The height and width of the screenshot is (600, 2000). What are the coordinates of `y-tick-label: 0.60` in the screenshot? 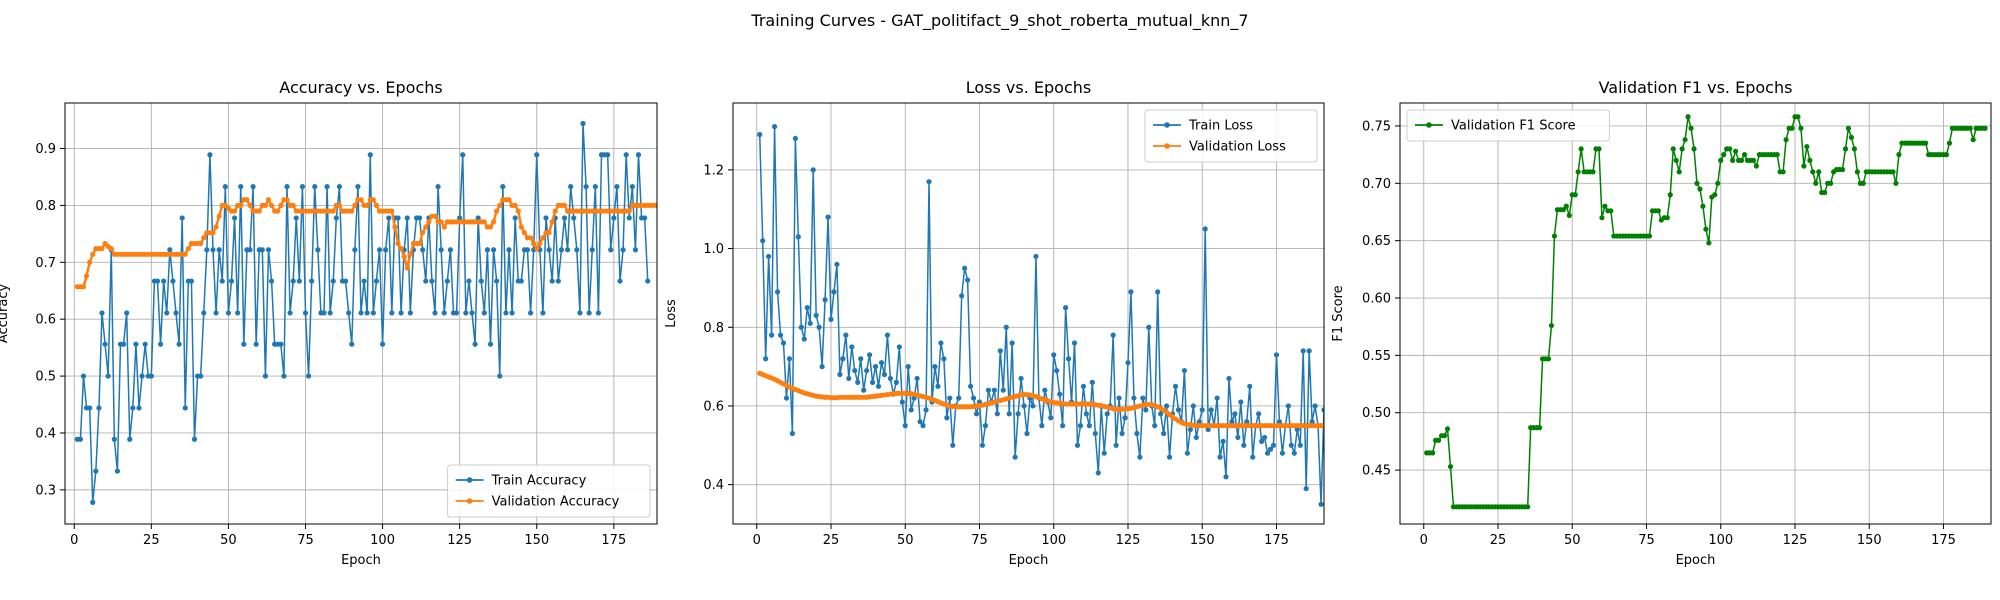 It's located at (1376, 299).